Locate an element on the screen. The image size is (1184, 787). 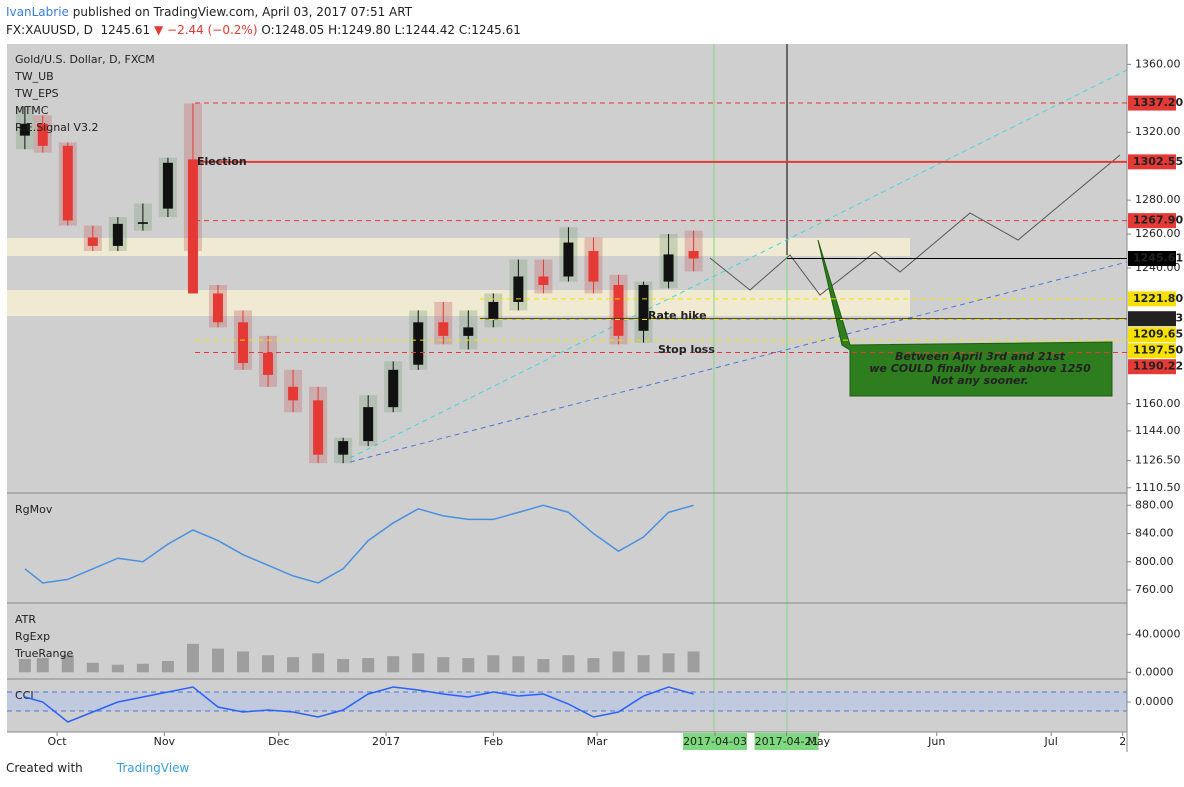
low: L:1244.42 is located at coordinates (424, 30).